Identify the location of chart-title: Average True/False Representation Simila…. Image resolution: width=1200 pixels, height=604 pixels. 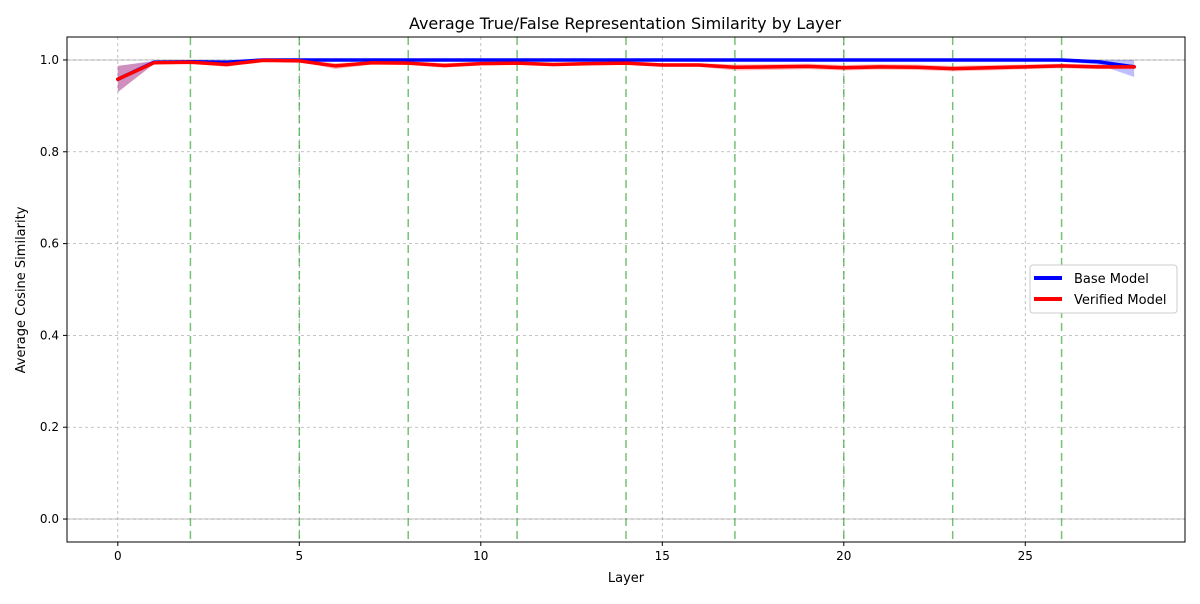
(625, 23).